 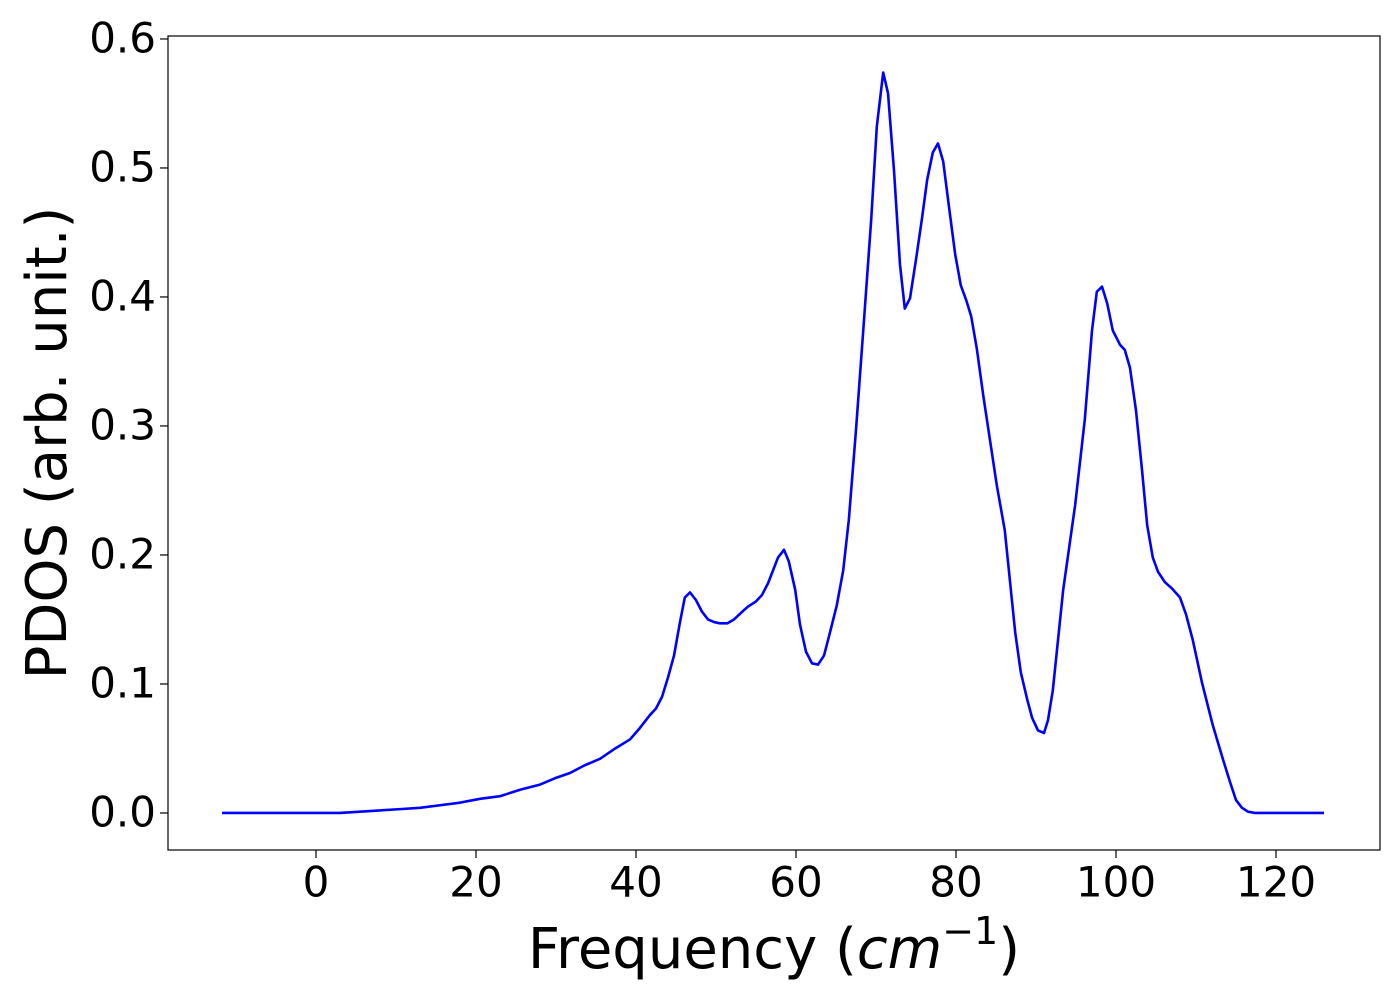 I want to click on y-axis-label: PDOS (arb. unit.), so click(x=47, y=443).